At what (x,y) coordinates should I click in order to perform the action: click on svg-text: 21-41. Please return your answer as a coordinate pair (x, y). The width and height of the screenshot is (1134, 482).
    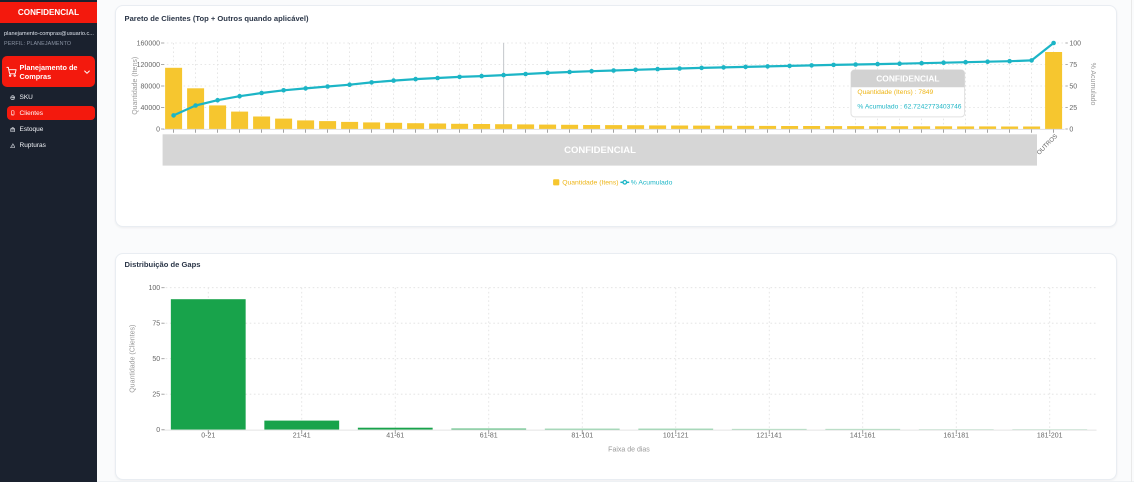
    Looking at the image, I should click on (302, 435).